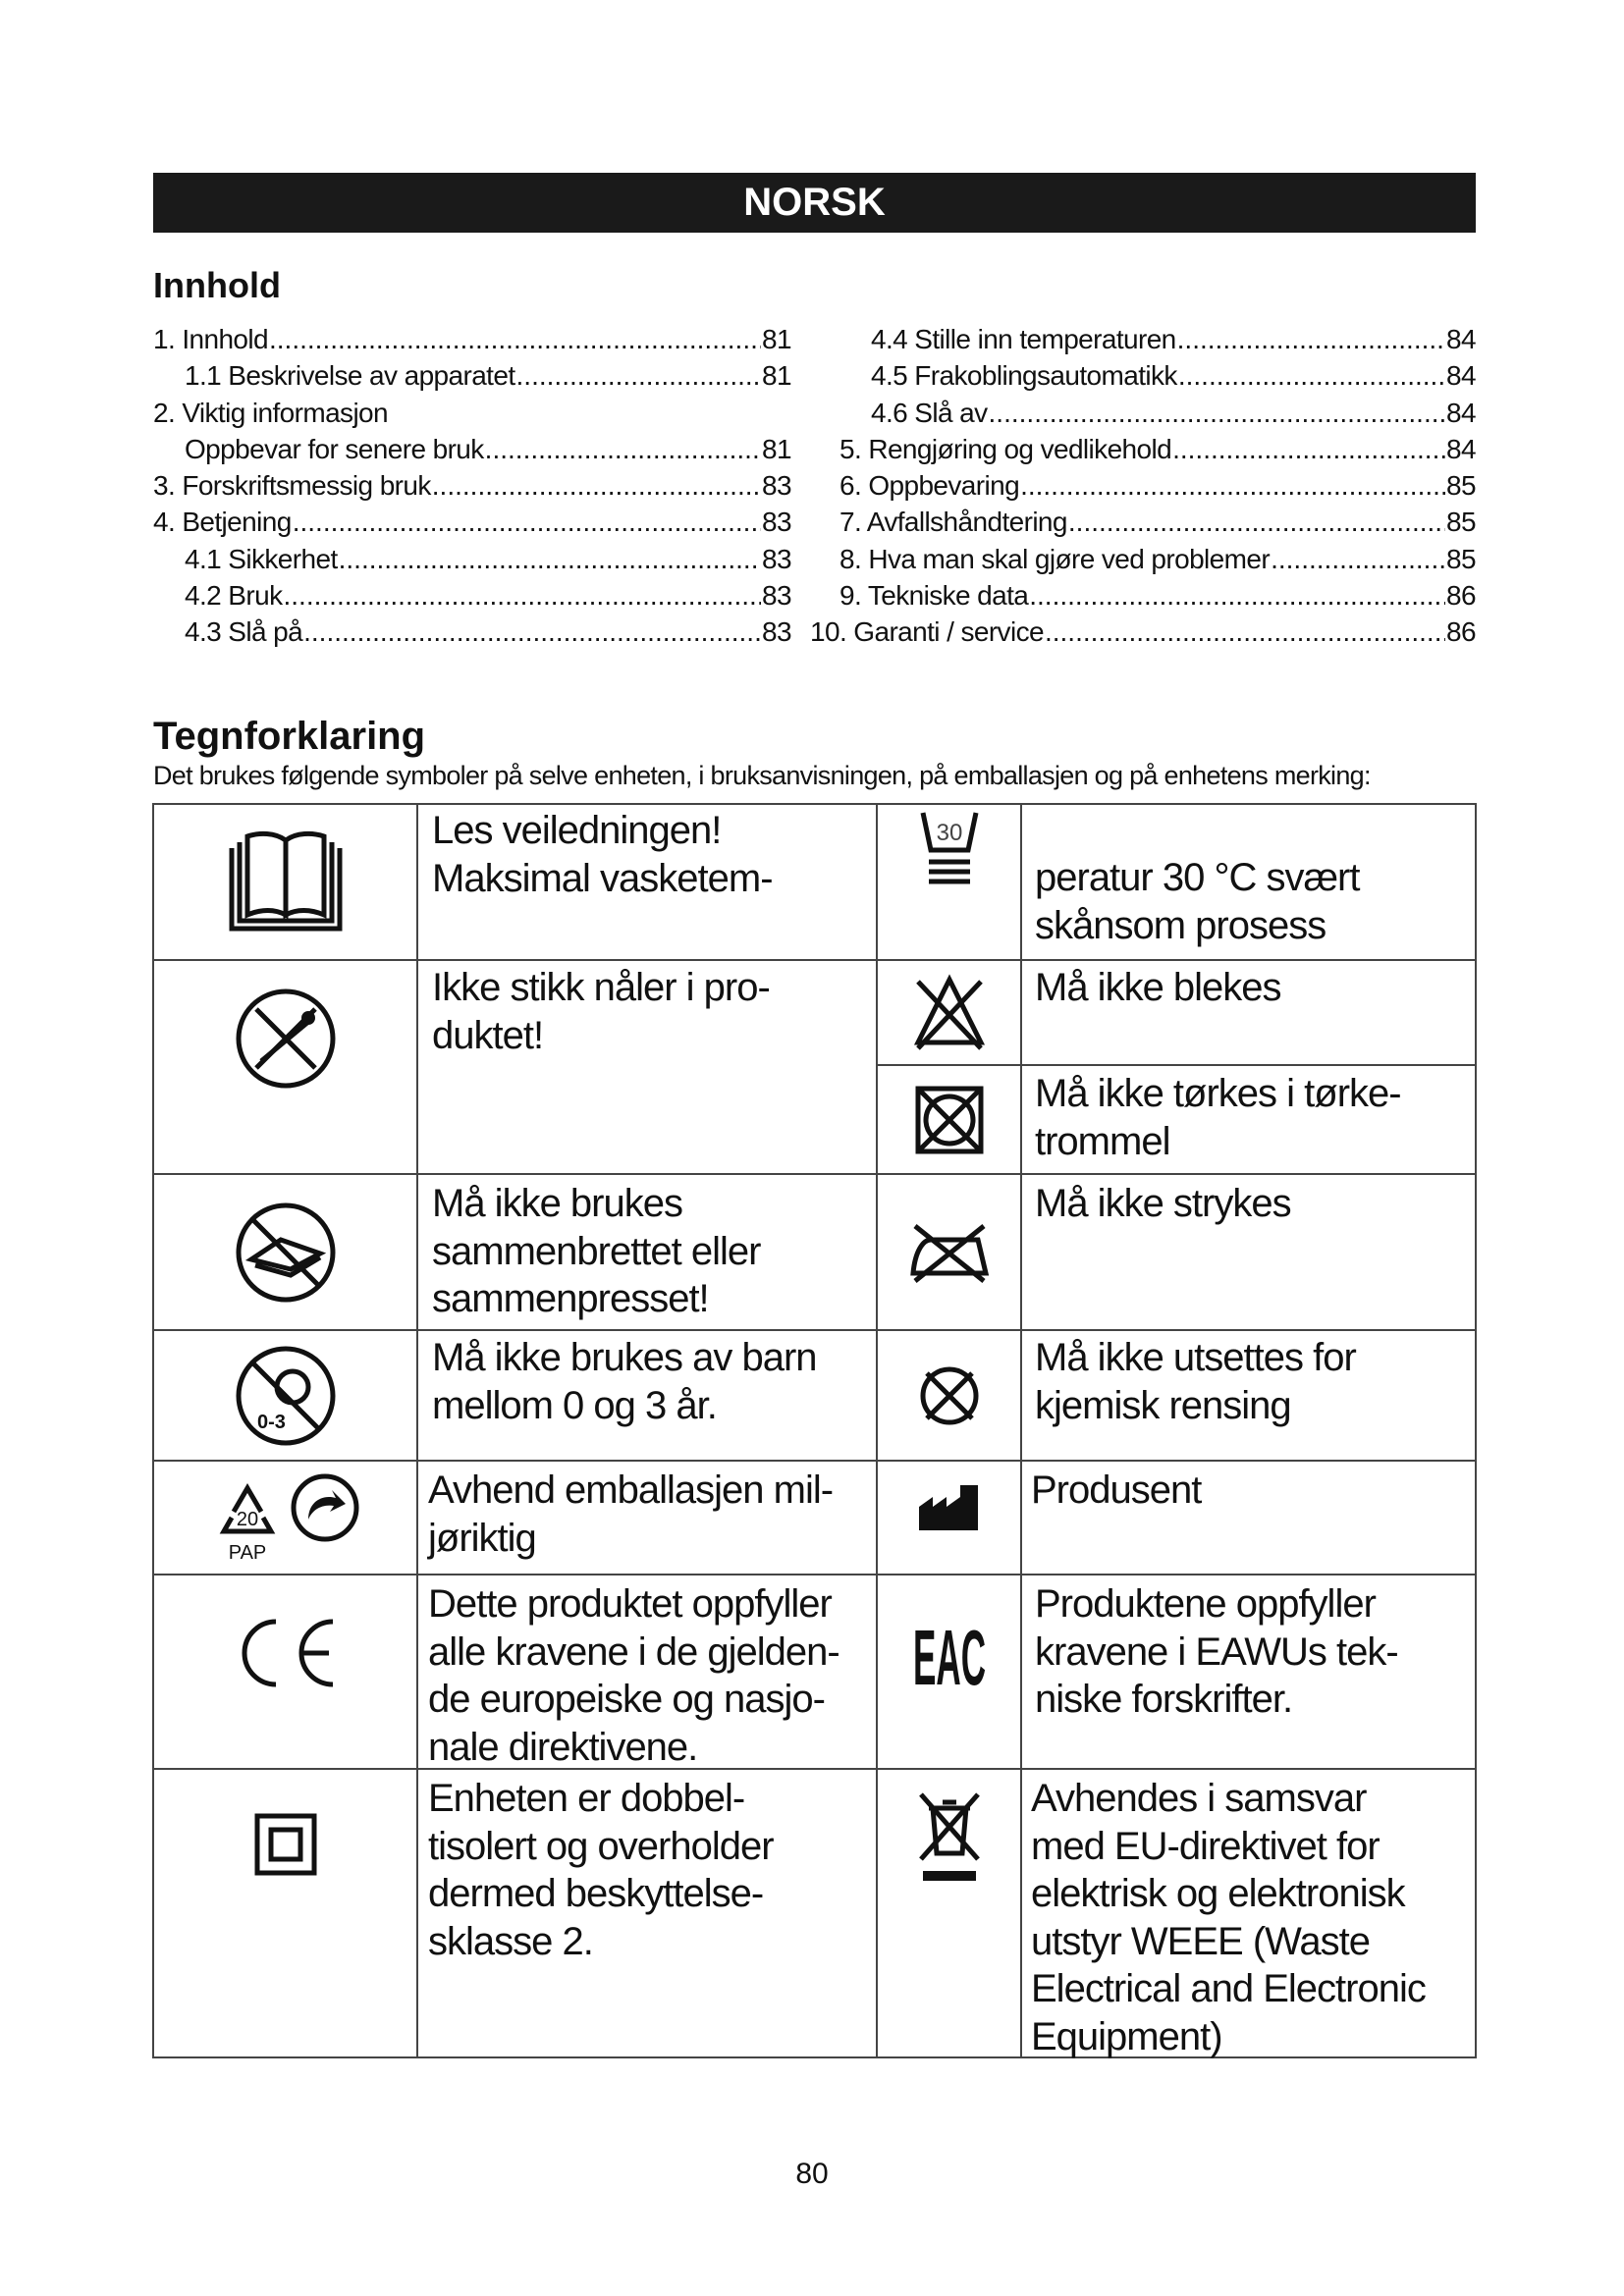  What do you see at coordinates (1197, 877) in the screenshot?
I see `description-line: peratur 30 °C svært` at bounding box center [1197, 877].